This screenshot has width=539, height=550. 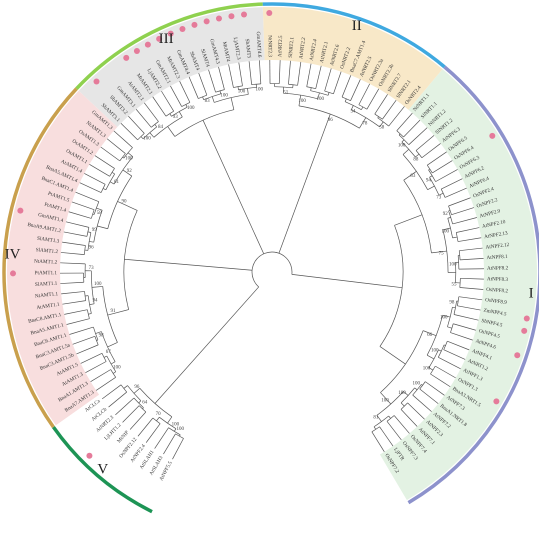 What do you see at coordinates (353, 111) in the screenshot?
I see `bootstrap-value: 54` at bounding box center [353, 111].